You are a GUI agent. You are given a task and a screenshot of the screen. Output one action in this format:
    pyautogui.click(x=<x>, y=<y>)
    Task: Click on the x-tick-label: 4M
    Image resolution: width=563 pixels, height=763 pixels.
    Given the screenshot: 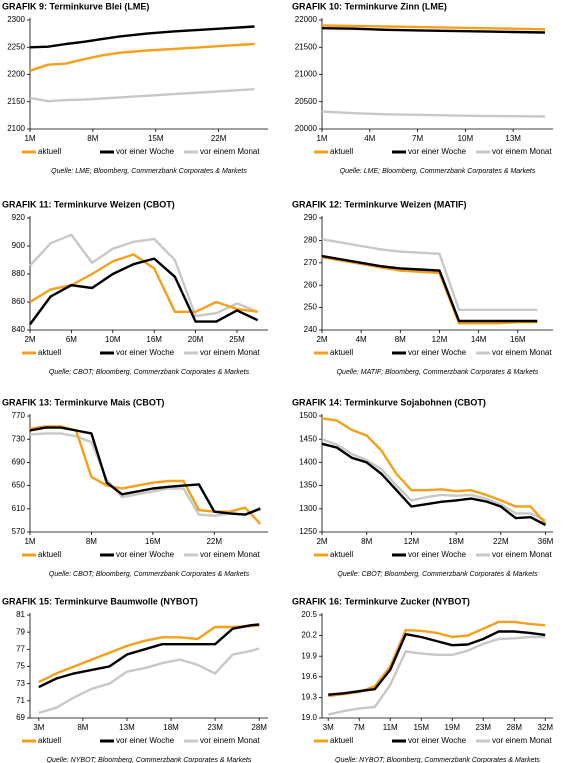 What is the action you would take?
    pyautogui.click(x=361, y=339)
    